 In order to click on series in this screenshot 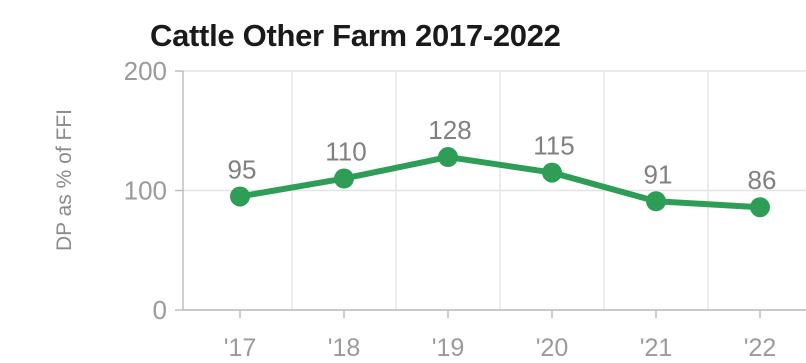, I will do `click(500, 182)`.